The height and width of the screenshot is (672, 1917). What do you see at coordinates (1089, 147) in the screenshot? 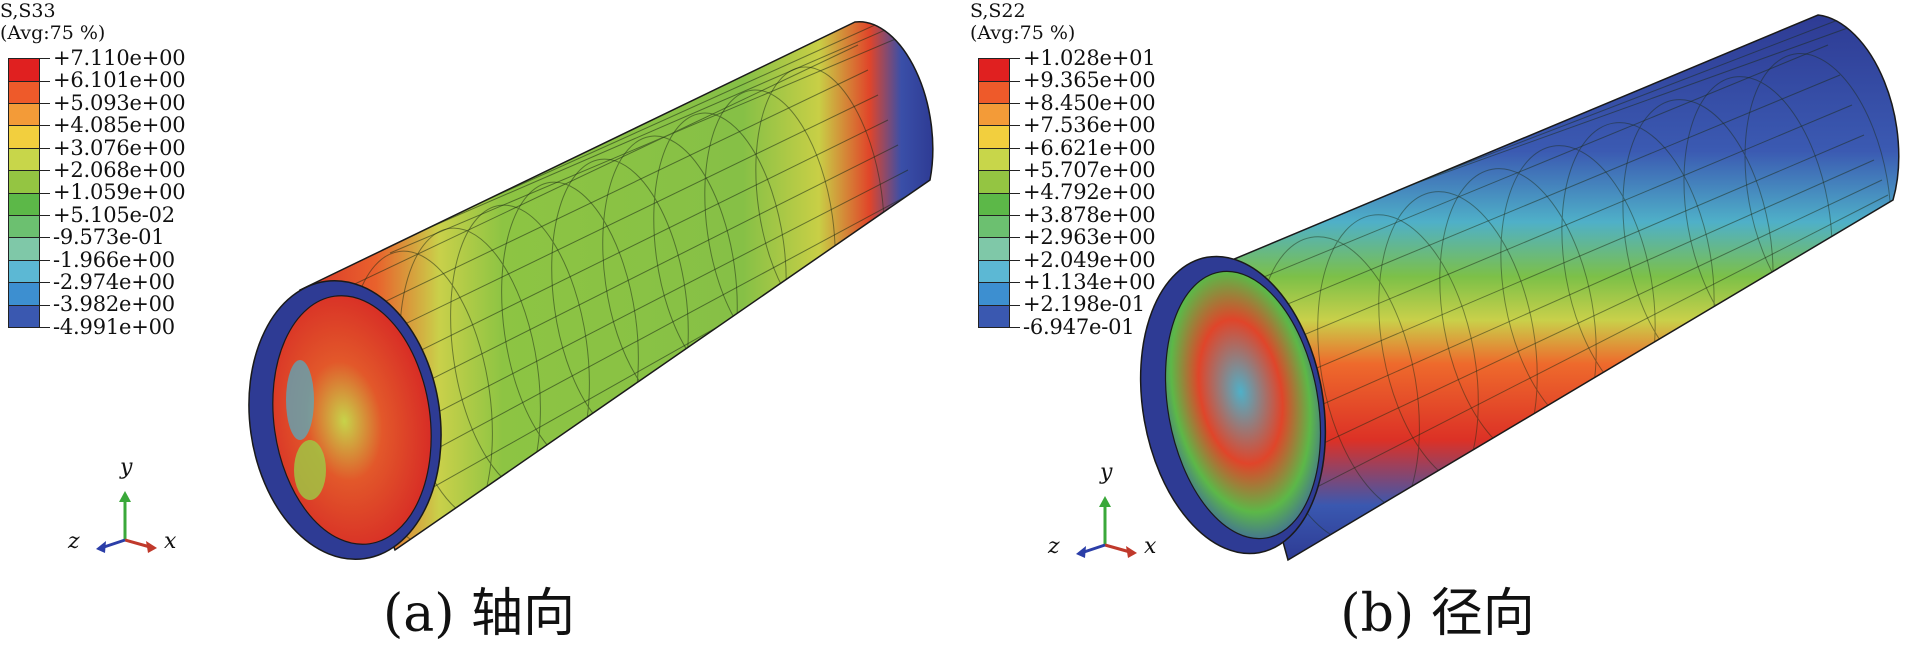
I see `legend-label: +6.621e+00` at bounding box center [1089, 147].